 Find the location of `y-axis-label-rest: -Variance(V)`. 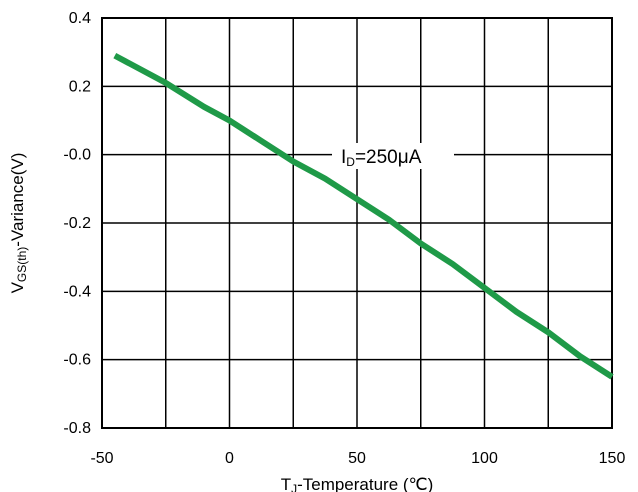

y-axis-label-rest: -Variance(V) is located at coordinates (17, 200).